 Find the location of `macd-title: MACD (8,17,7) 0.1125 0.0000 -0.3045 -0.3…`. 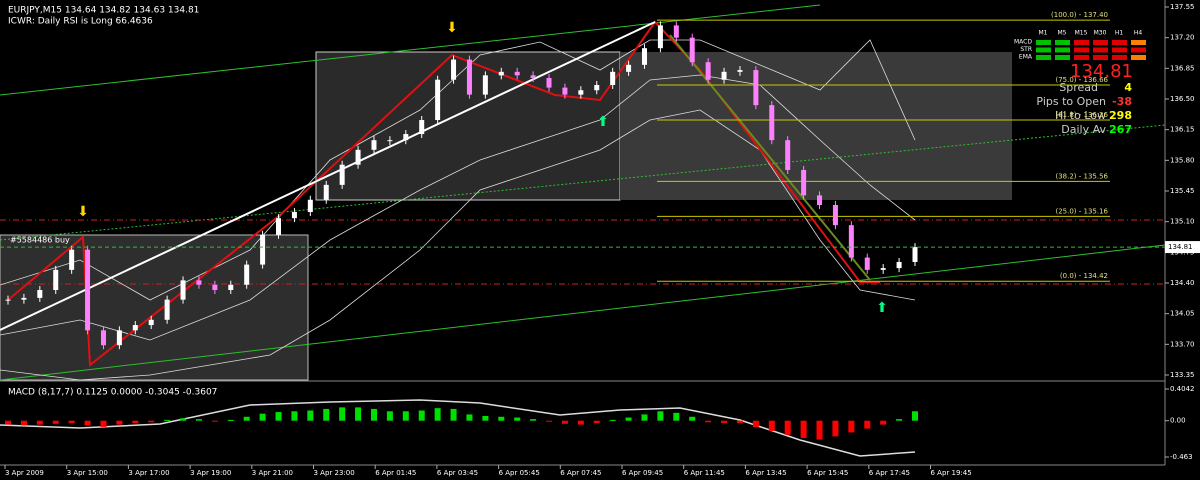

macd-title: MACD (8,17,7) 0.1125 0.0000 -0.3045 -0.3… is located at coordinates (112, 393).